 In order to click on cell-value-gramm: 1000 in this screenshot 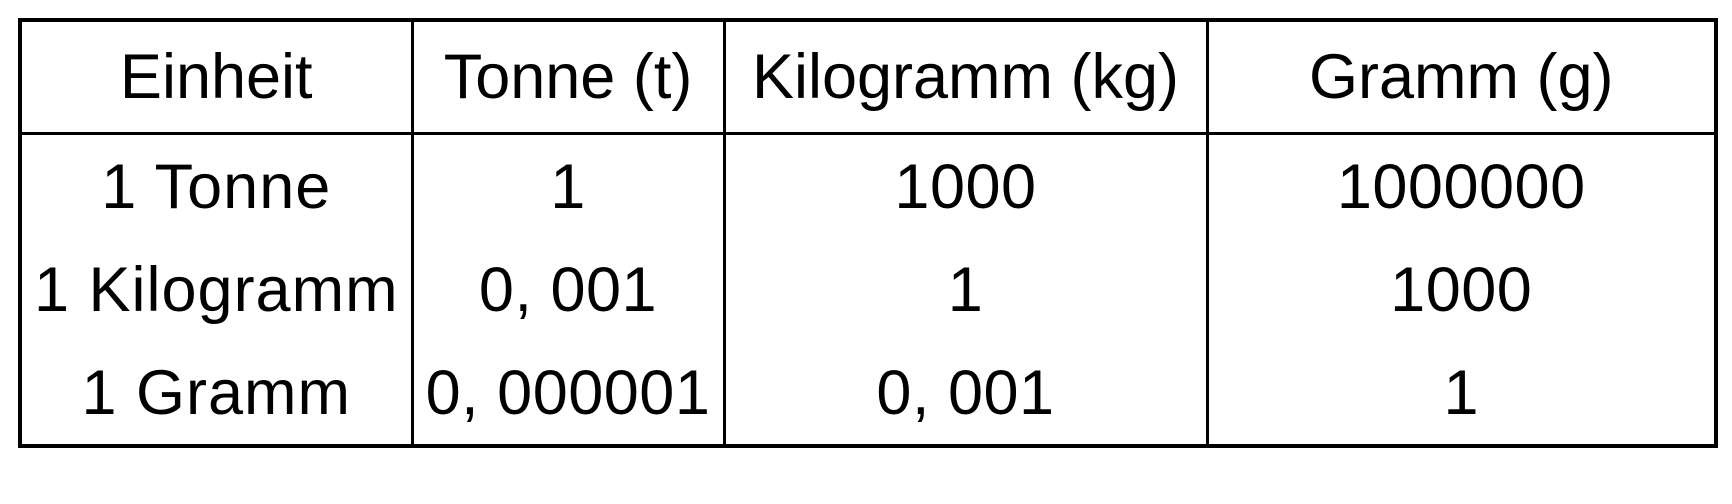, I will do `click(1461, 289)`.